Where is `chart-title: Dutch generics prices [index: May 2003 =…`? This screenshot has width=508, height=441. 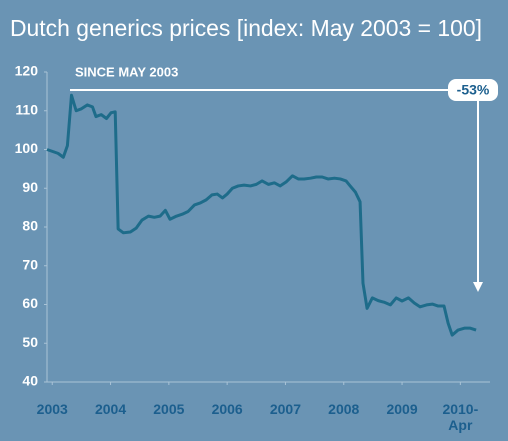 chart-title: Dutch generics prices [index: May 2003 =… is located at coordinates (246, 28).